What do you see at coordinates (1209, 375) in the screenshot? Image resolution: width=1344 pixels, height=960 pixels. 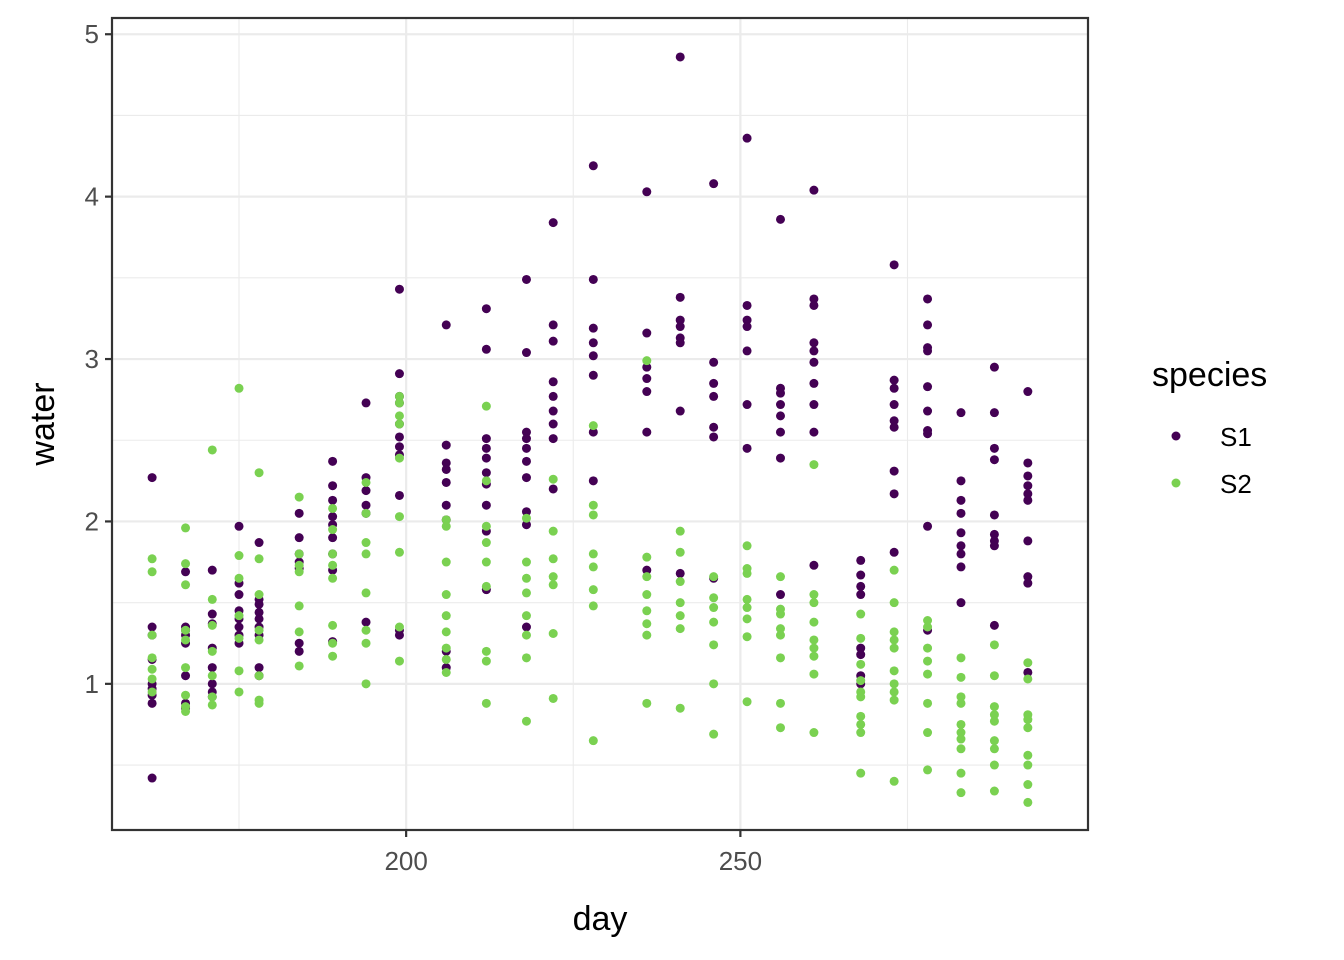 I see `legend-title: species` at bounding box center [1209, 375].